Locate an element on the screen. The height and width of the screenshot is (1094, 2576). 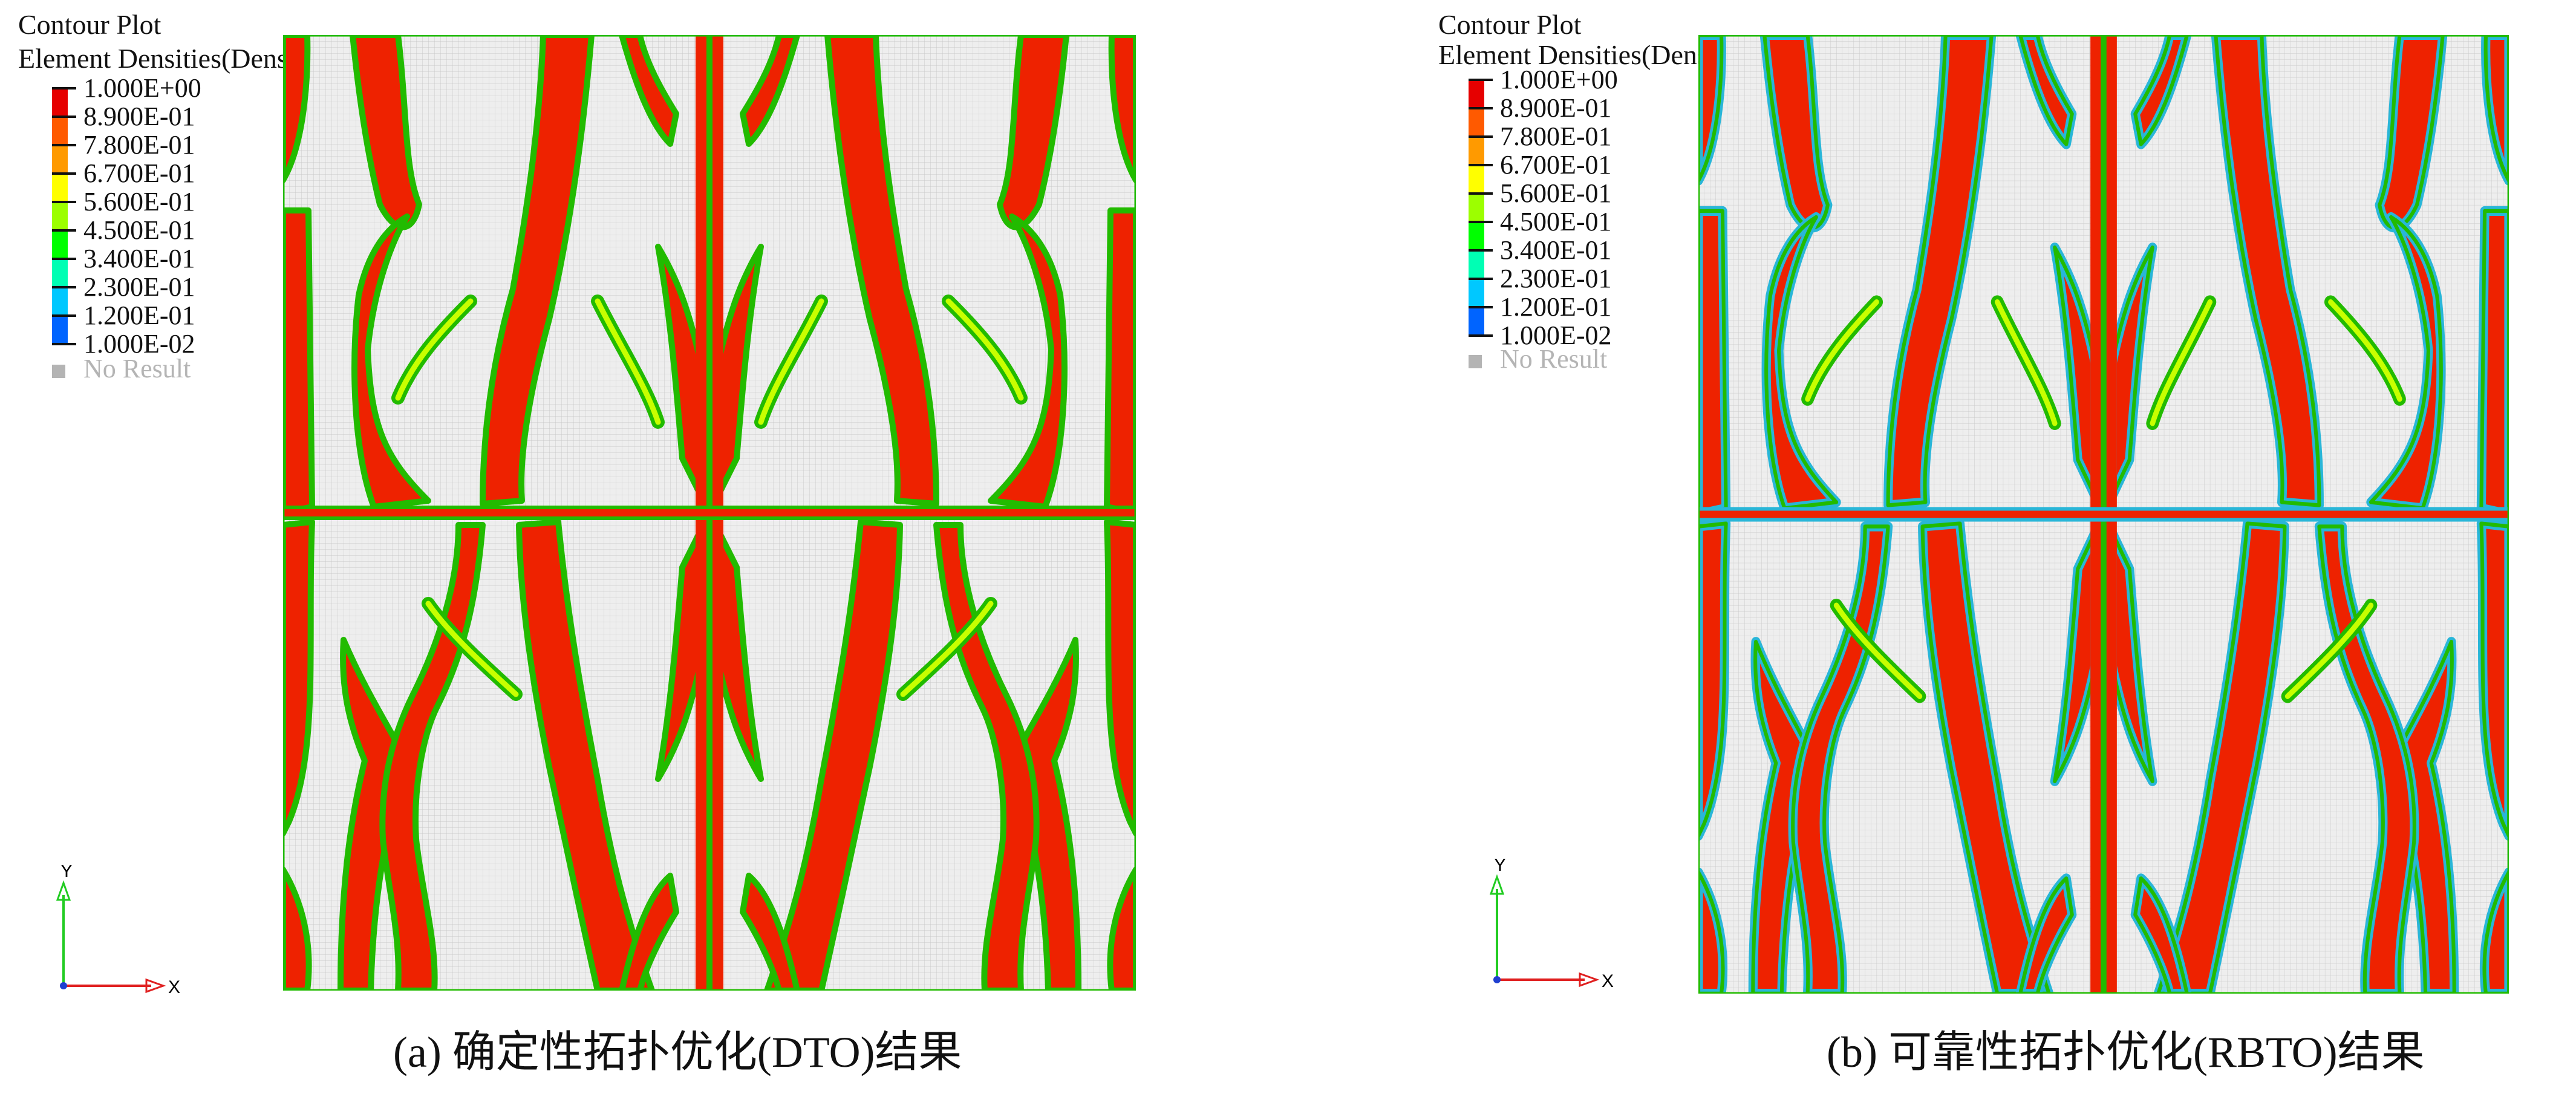
figure-caption: (b) 可靠性拓扑优化(RBTO)结果 is located at coordinates (2126, 1052).